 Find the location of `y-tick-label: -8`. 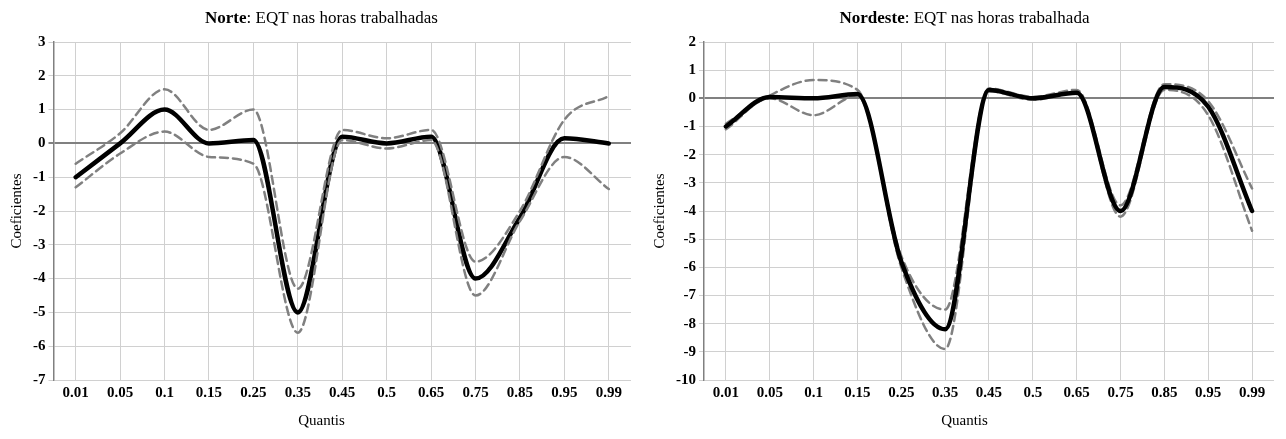

y-tick-label: -8 is located at coordinates (689, 322).